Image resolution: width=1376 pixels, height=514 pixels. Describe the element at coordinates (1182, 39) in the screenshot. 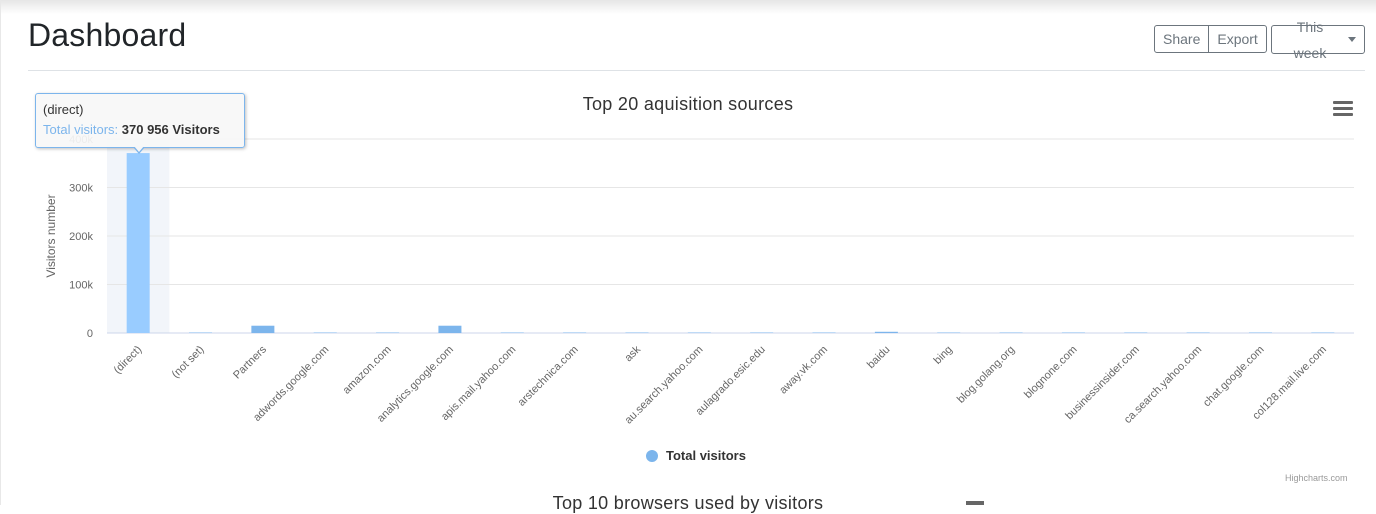

I see `share-button: Share` at that location.